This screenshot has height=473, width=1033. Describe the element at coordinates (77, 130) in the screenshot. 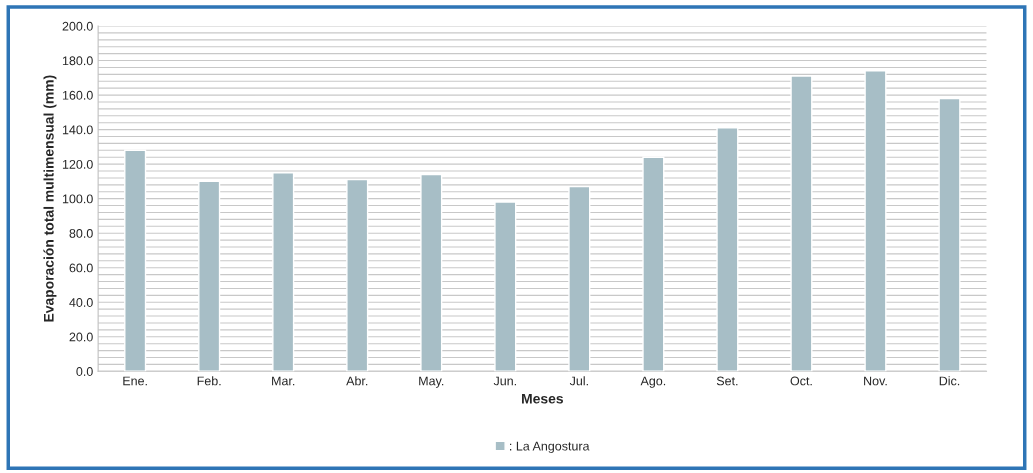

I see `y-tick-label: 140.0` at that location.